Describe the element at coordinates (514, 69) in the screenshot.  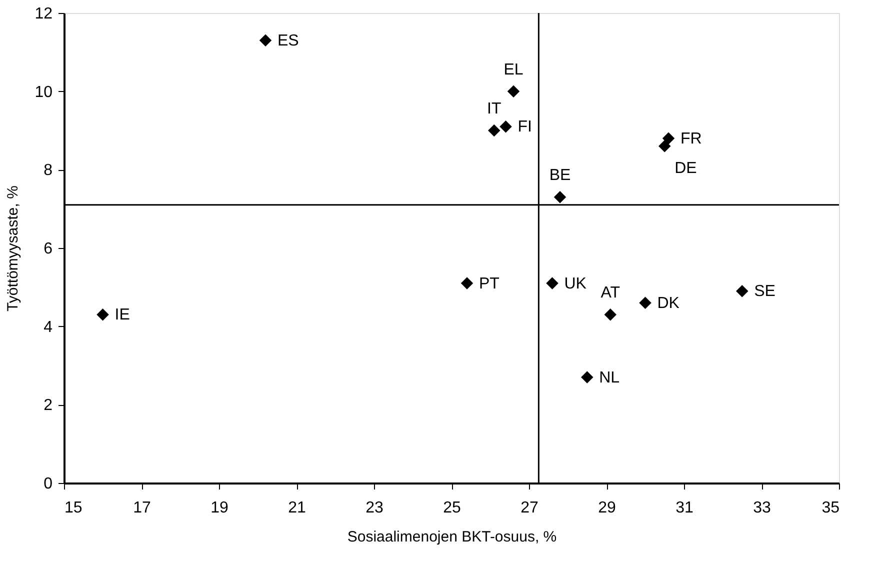
I see `annotation: EL` at that location.